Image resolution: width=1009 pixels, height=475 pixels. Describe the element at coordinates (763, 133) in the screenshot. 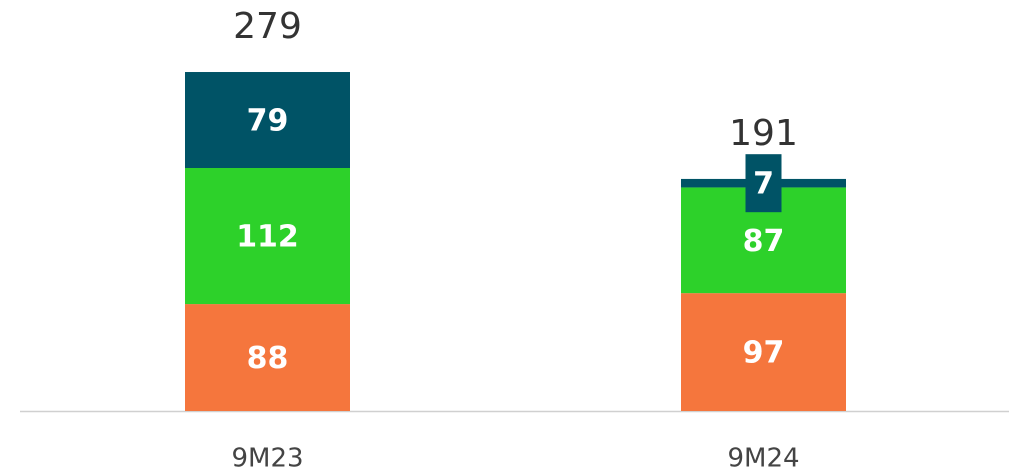

I see `total-label: 191` at that location.